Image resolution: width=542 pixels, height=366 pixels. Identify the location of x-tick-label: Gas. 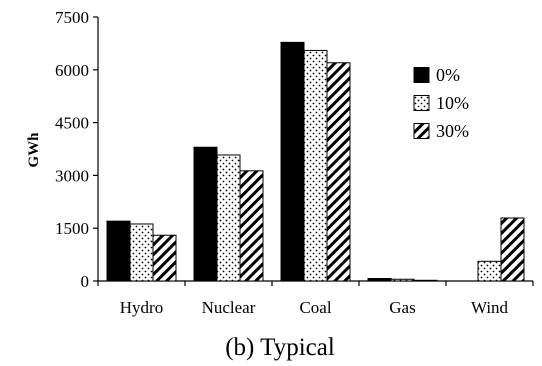
(402, 307).